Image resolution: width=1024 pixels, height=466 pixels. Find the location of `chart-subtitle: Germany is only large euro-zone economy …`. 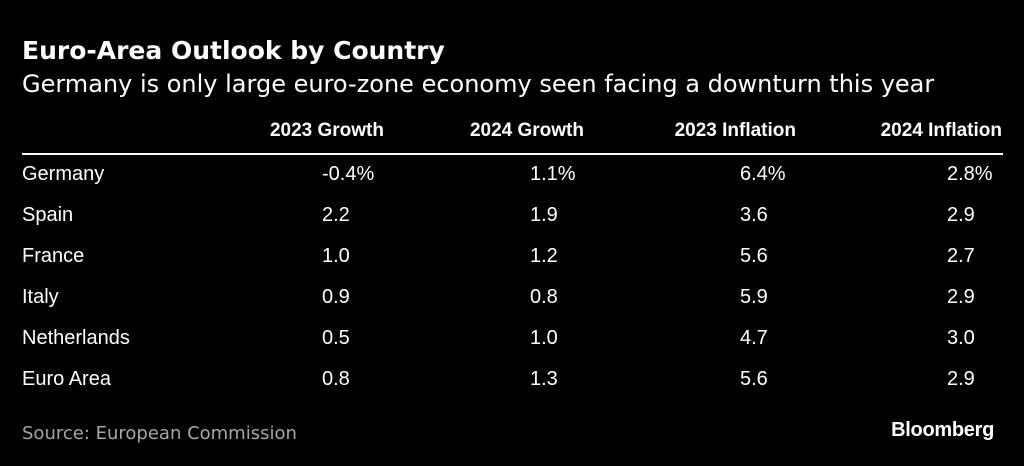

chart-subtitle: Germany is only large euro-zone economy … is located at coordinates (478, 84).